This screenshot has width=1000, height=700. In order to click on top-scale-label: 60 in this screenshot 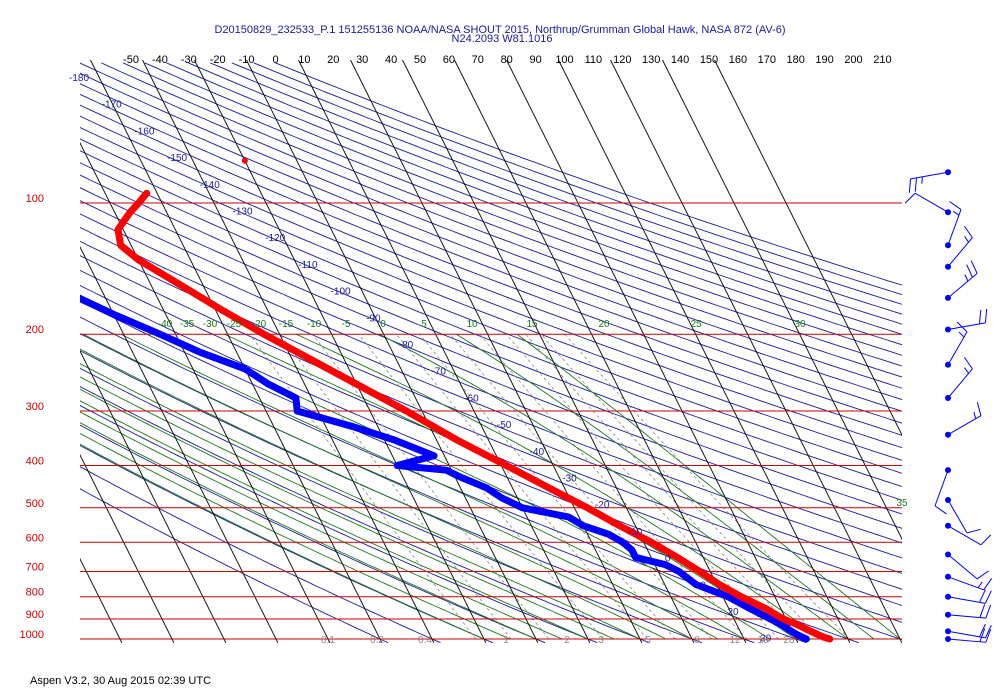, I will do `click(449, 60)`.